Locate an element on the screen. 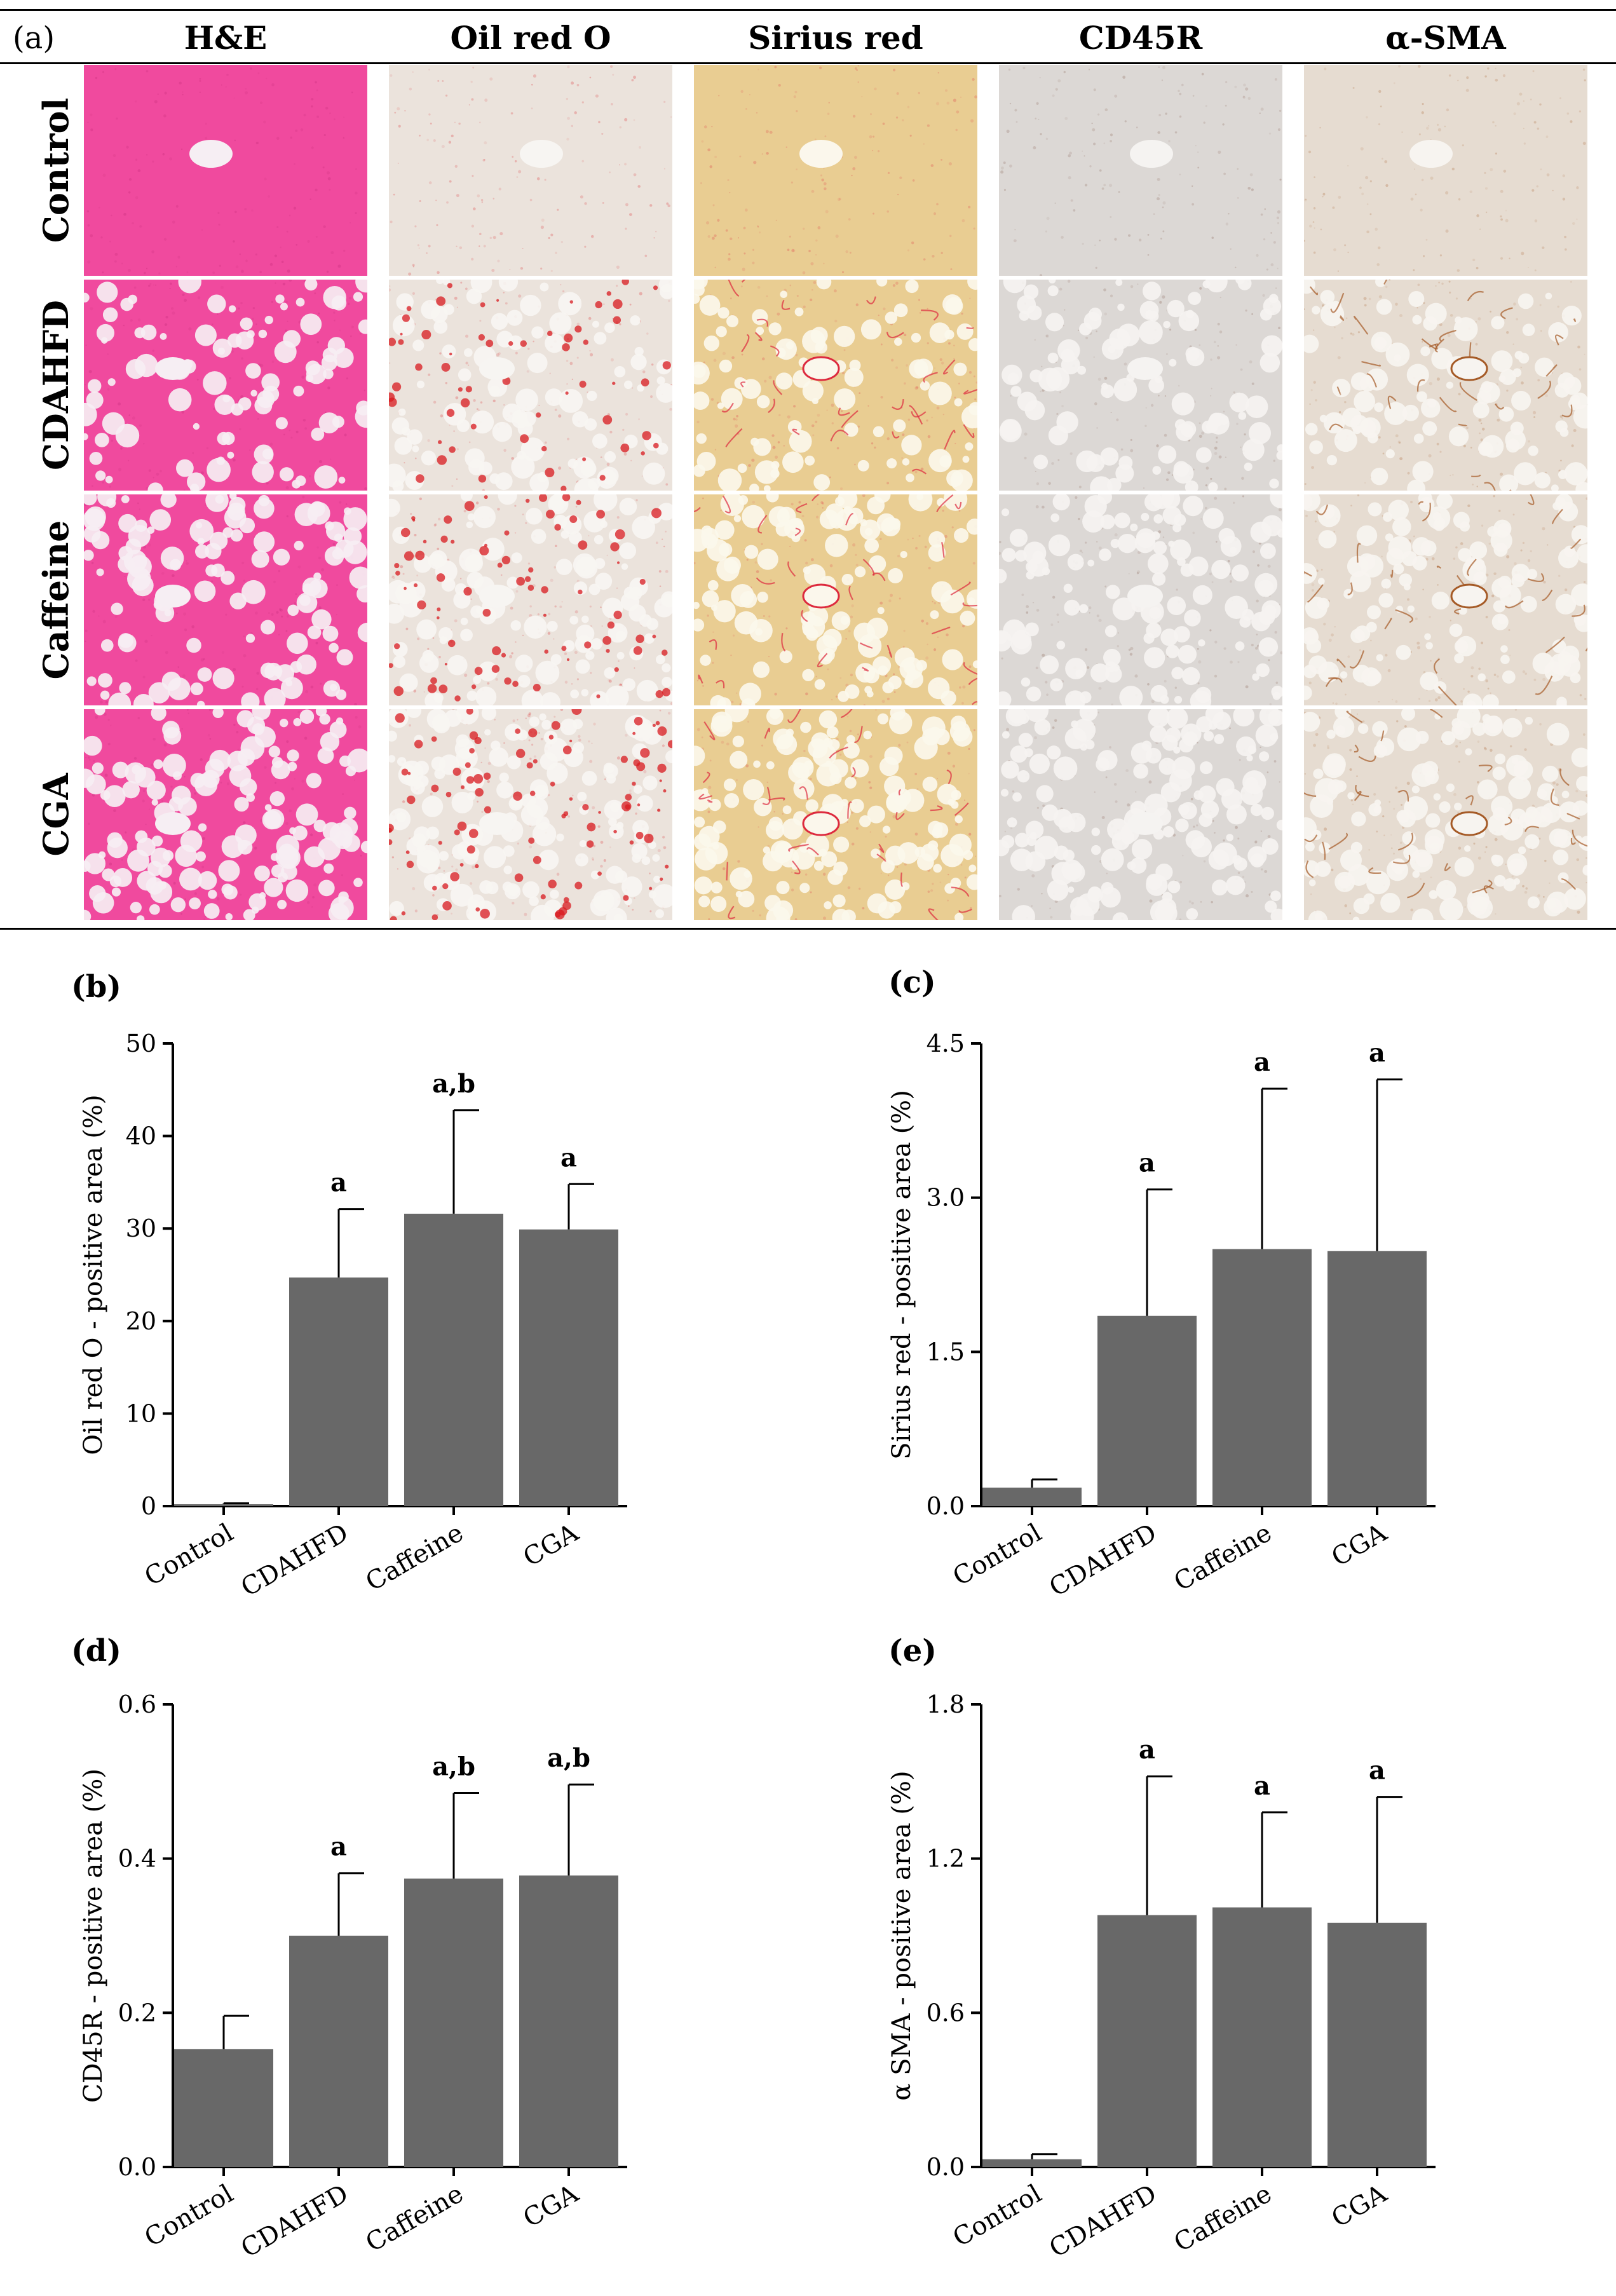  column-header-asma: α-SMA is located at coordinates (1445, 38).